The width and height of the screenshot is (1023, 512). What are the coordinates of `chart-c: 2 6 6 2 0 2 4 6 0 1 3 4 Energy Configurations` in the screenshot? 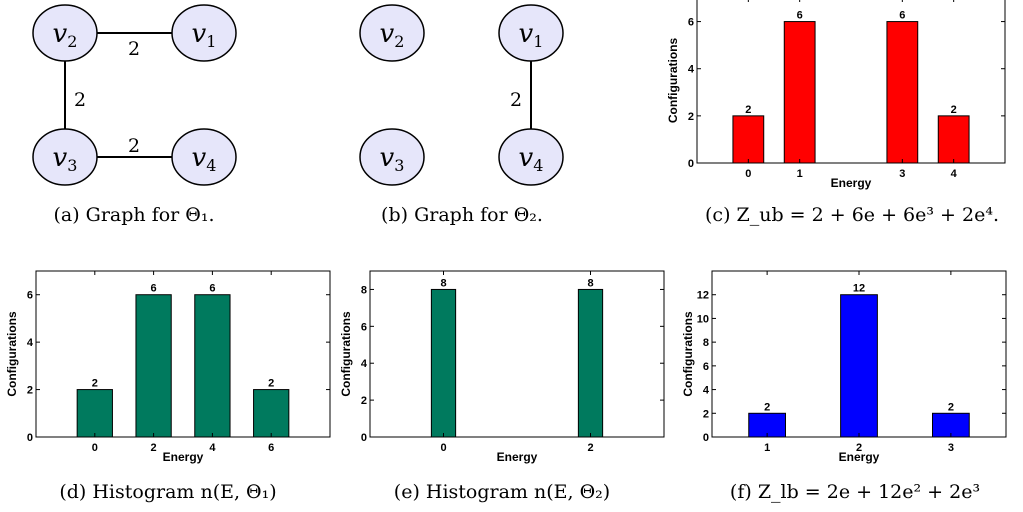 It's located at (836, 95).